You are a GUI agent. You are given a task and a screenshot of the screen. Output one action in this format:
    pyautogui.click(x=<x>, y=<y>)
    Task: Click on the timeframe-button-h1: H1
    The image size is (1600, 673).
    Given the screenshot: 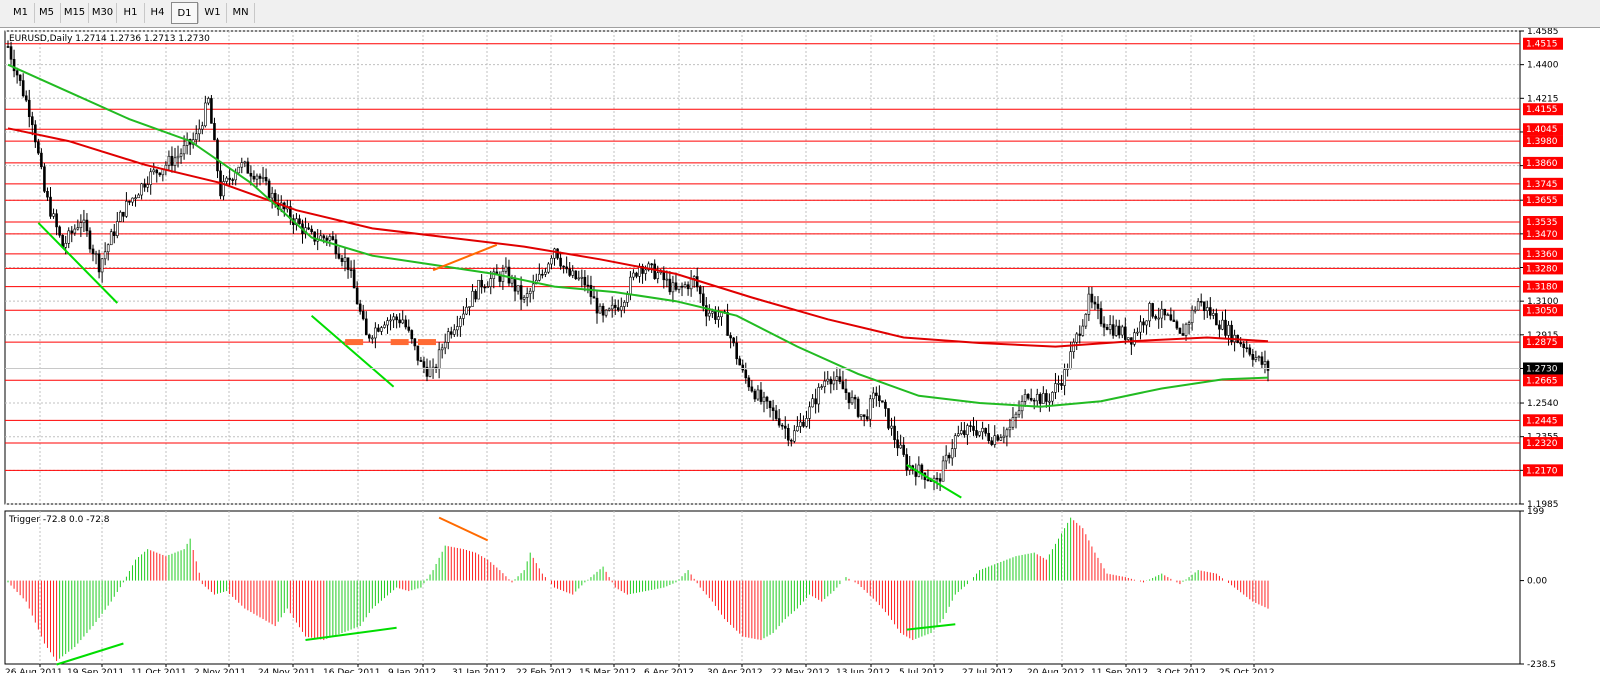 What is the action you would take?
    pyautogui.click(x=130, y=12)
    